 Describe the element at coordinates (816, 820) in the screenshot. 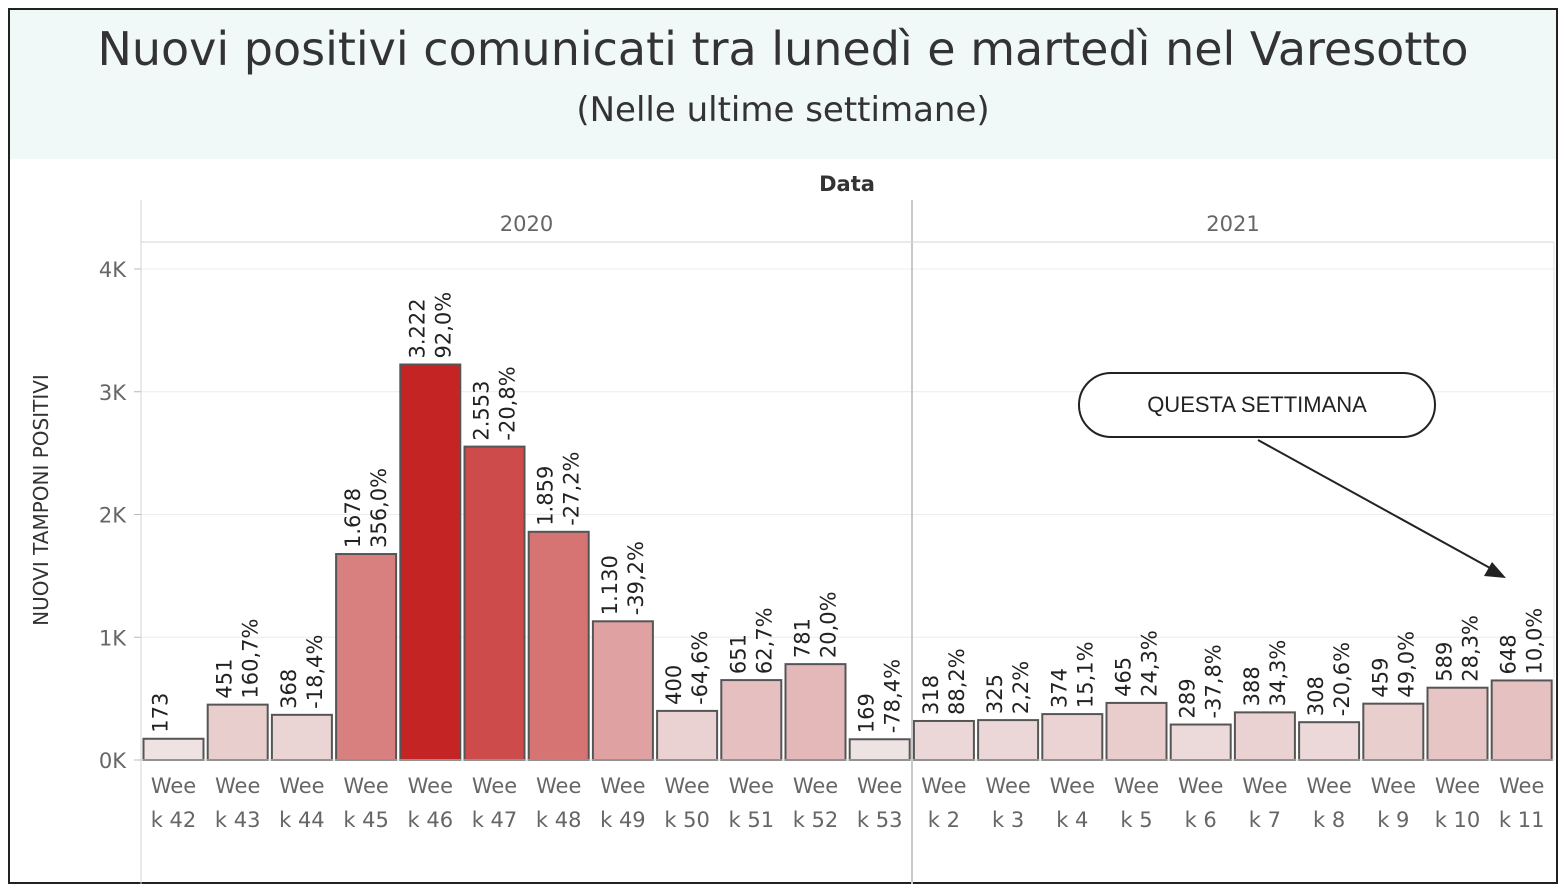

I see `x-tick-label: k 52` at that location.